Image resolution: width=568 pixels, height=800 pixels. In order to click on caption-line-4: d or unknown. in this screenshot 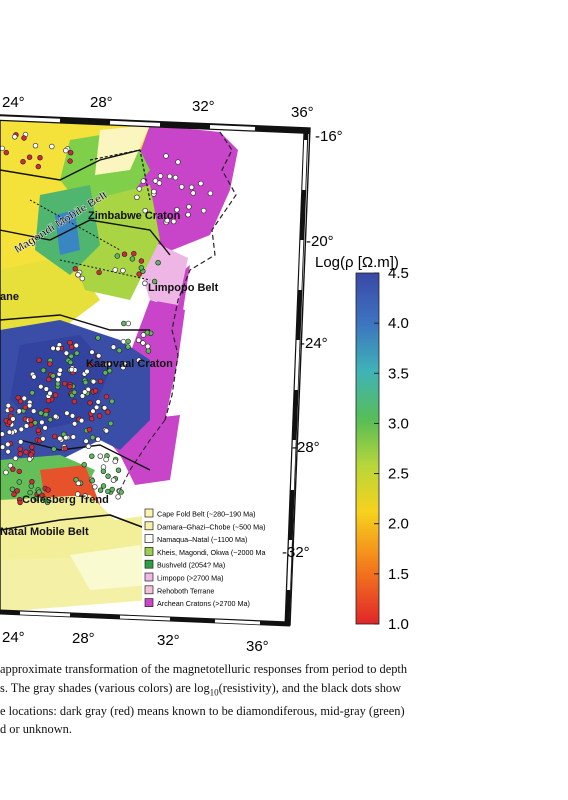, I will do `click(36, 729)`.